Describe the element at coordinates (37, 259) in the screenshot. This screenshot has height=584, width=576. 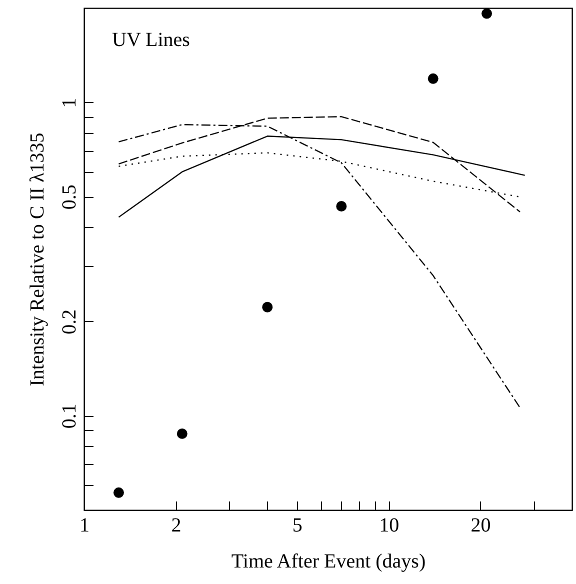
I see `y-axis-title: Intensity Relative to C II λ1335` at that location.